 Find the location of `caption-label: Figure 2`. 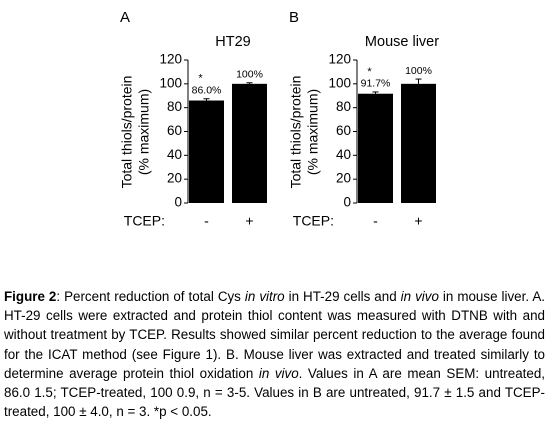

caption-label: Figure 2 is located at coordinates (30, 296).